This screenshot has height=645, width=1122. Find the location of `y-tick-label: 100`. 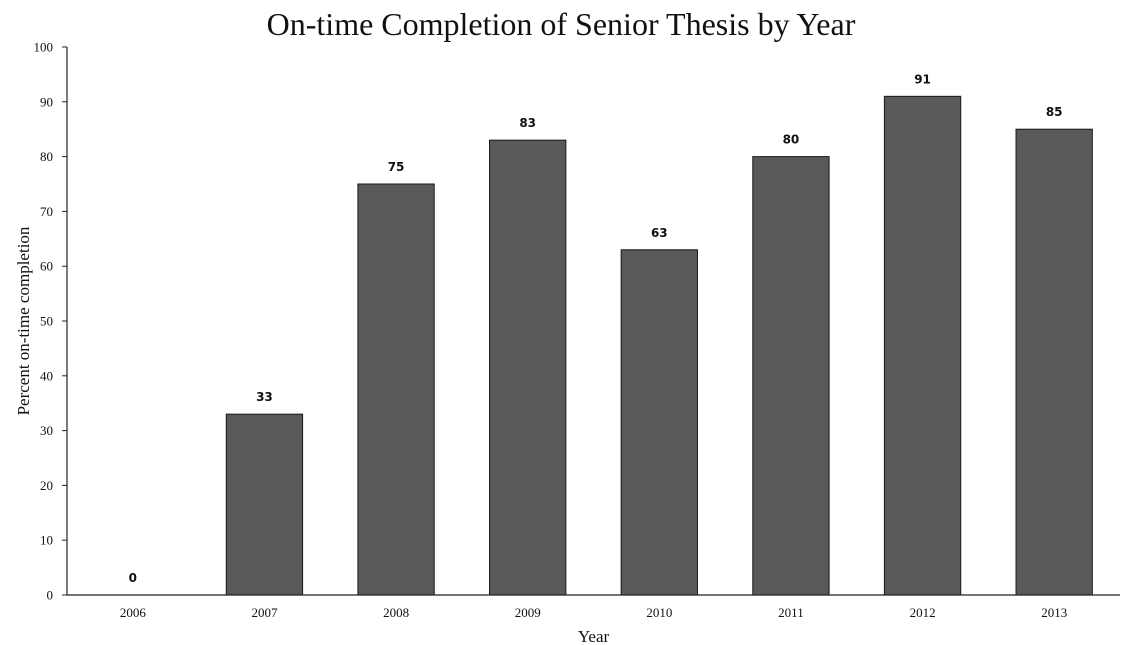

y-tick-label: 100 is located at coordinates (44, 47).